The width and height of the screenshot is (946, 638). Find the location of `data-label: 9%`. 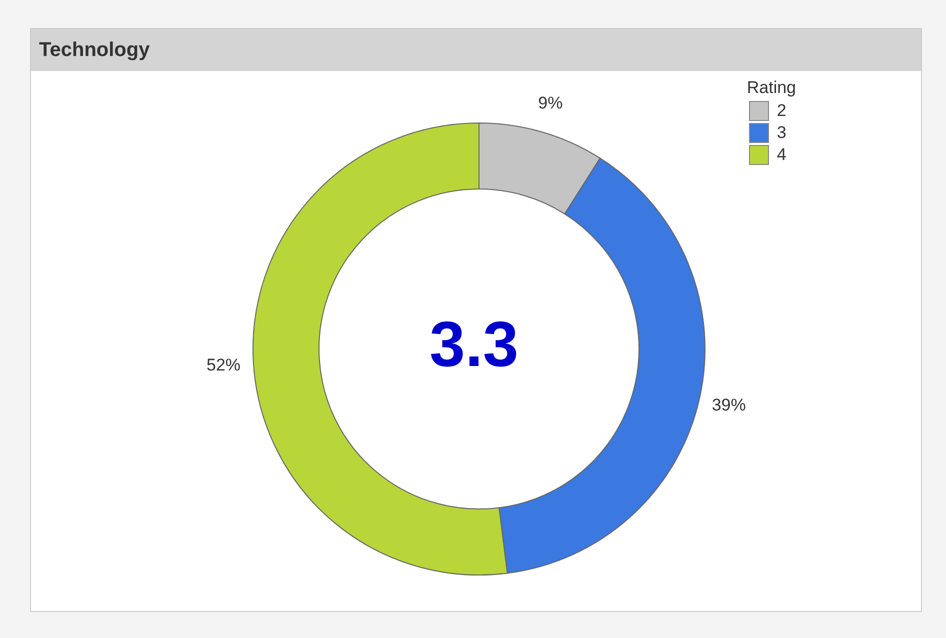

data-label: 9% is located at coordinates (550, 103).